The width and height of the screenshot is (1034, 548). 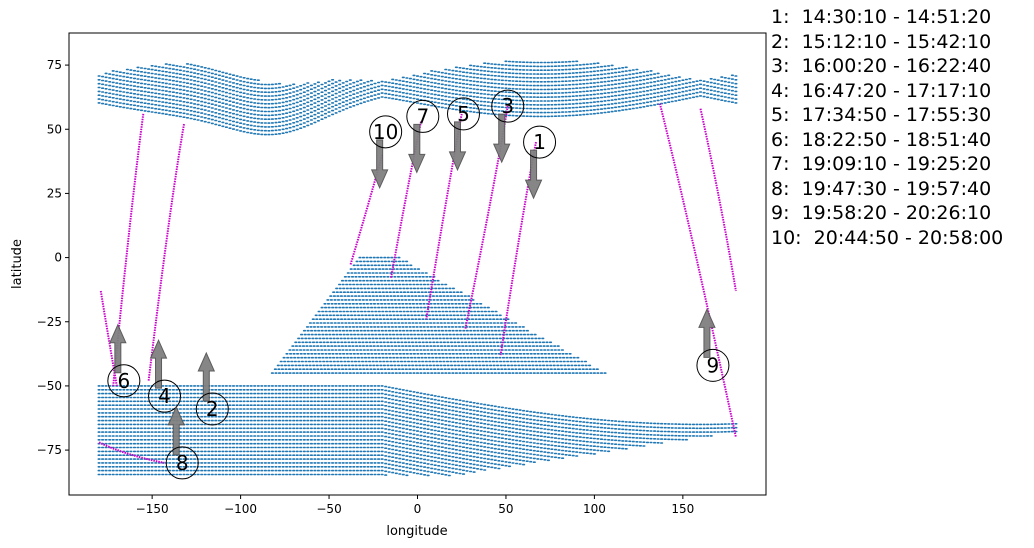 I want to click on track-marker: 2, so click(x=212, y=388).